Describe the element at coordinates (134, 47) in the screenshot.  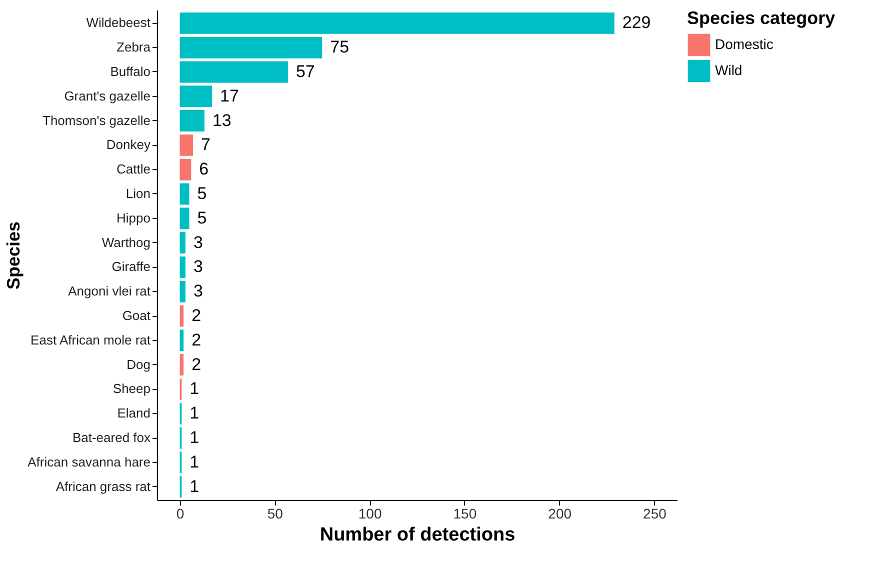
I see `y-tick-label: Zebra` at that location.